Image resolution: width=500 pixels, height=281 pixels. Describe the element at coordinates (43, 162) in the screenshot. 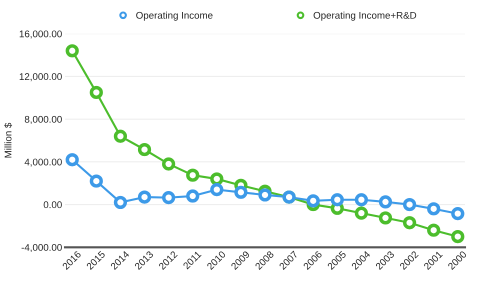

I see `y-tick-label: 4,000.00` at that location.